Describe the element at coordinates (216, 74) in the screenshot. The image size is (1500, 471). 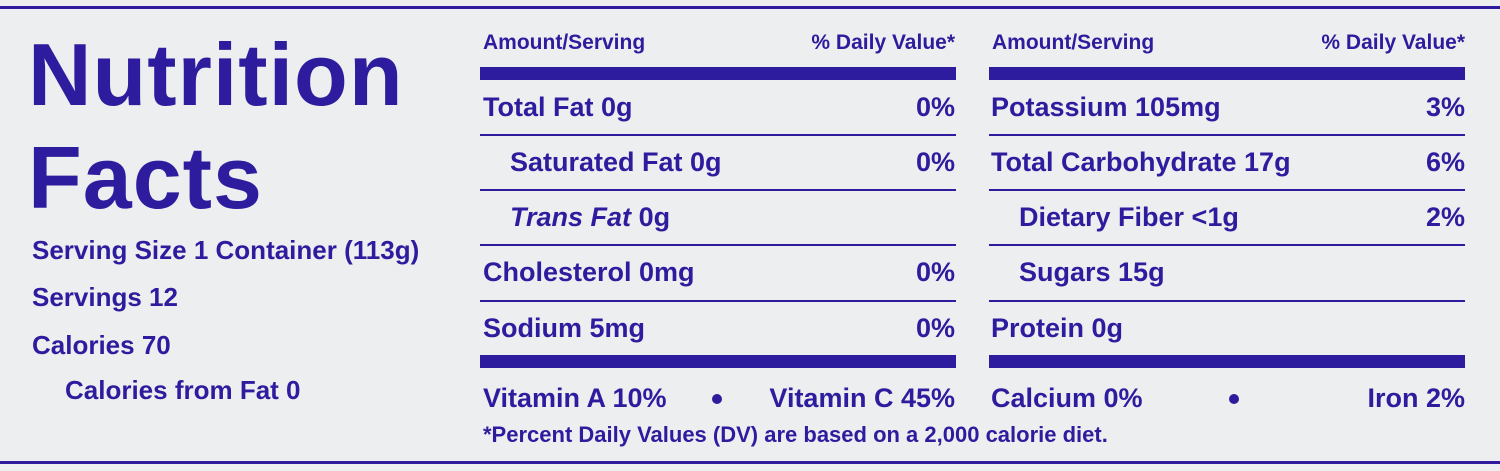
I see `title: Nutrition` at that location.